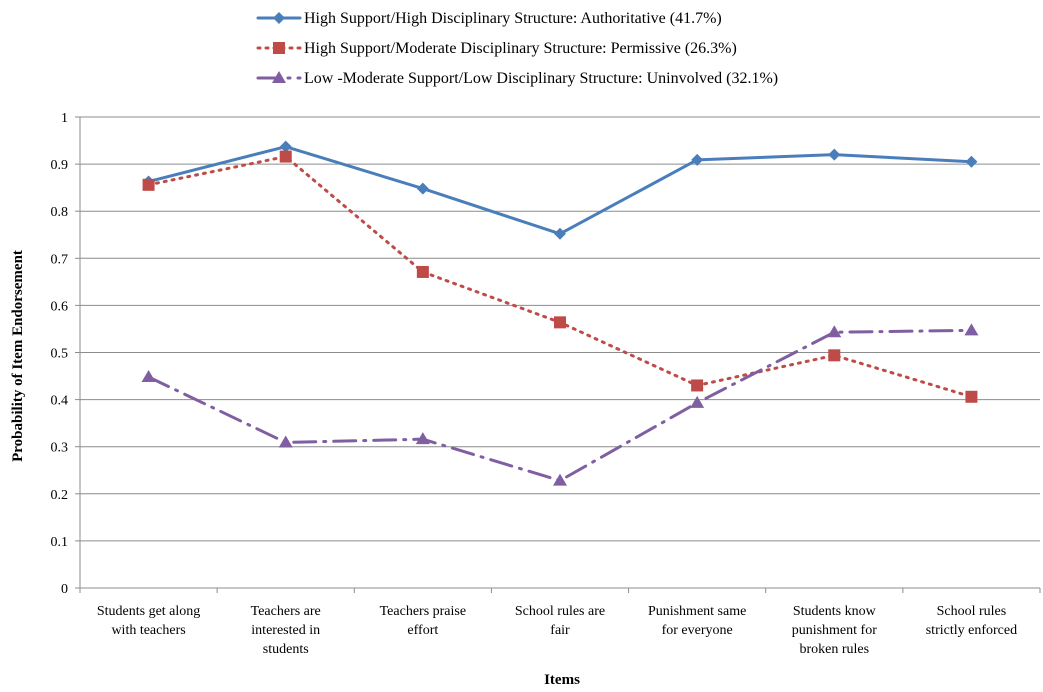  What do you see at coordinates (18, 356) in the screenshot?
I see `y-axis-title: Probability of Item Endorsement` at bounding box center [18, 356].